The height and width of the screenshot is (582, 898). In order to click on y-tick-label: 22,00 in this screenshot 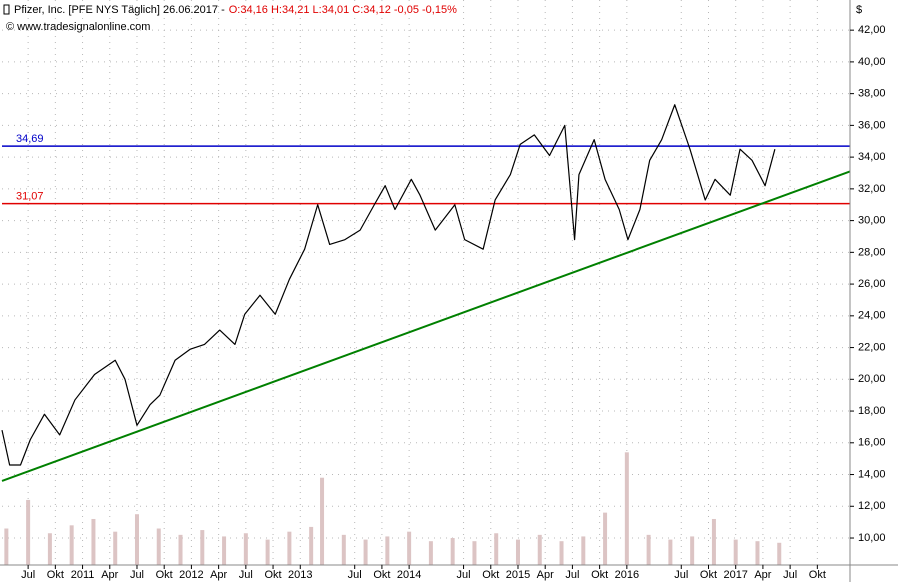, I will do `click(872, 347)`.